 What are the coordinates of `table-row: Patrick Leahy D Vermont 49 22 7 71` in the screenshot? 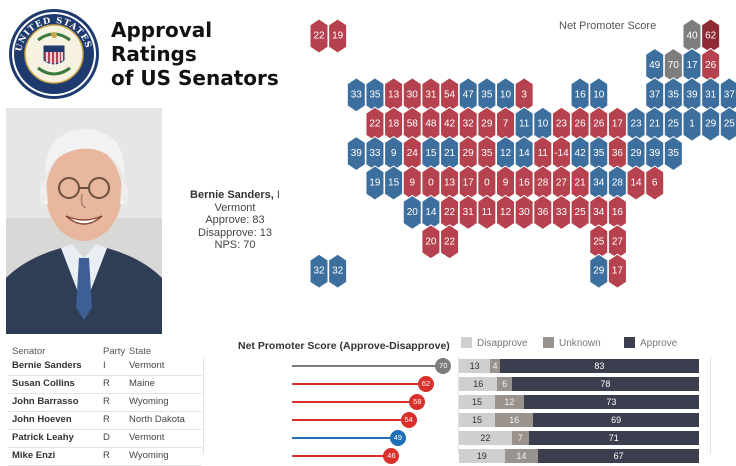 It's located at (368, 438).